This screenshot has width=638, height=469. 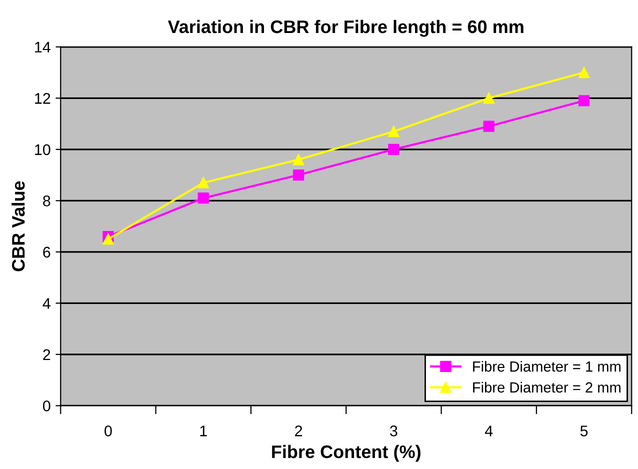 I want to click on y-axis-title: CBR Value, so click(x=18, y=226).